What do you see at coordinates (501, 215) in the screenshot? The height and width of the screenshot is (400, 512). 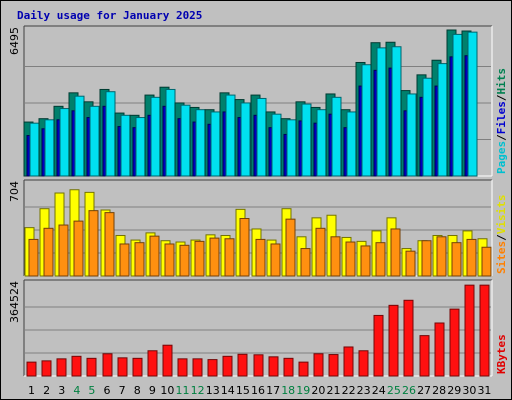 I see `legend-visits: Visits` at bounding box center [501, 215].